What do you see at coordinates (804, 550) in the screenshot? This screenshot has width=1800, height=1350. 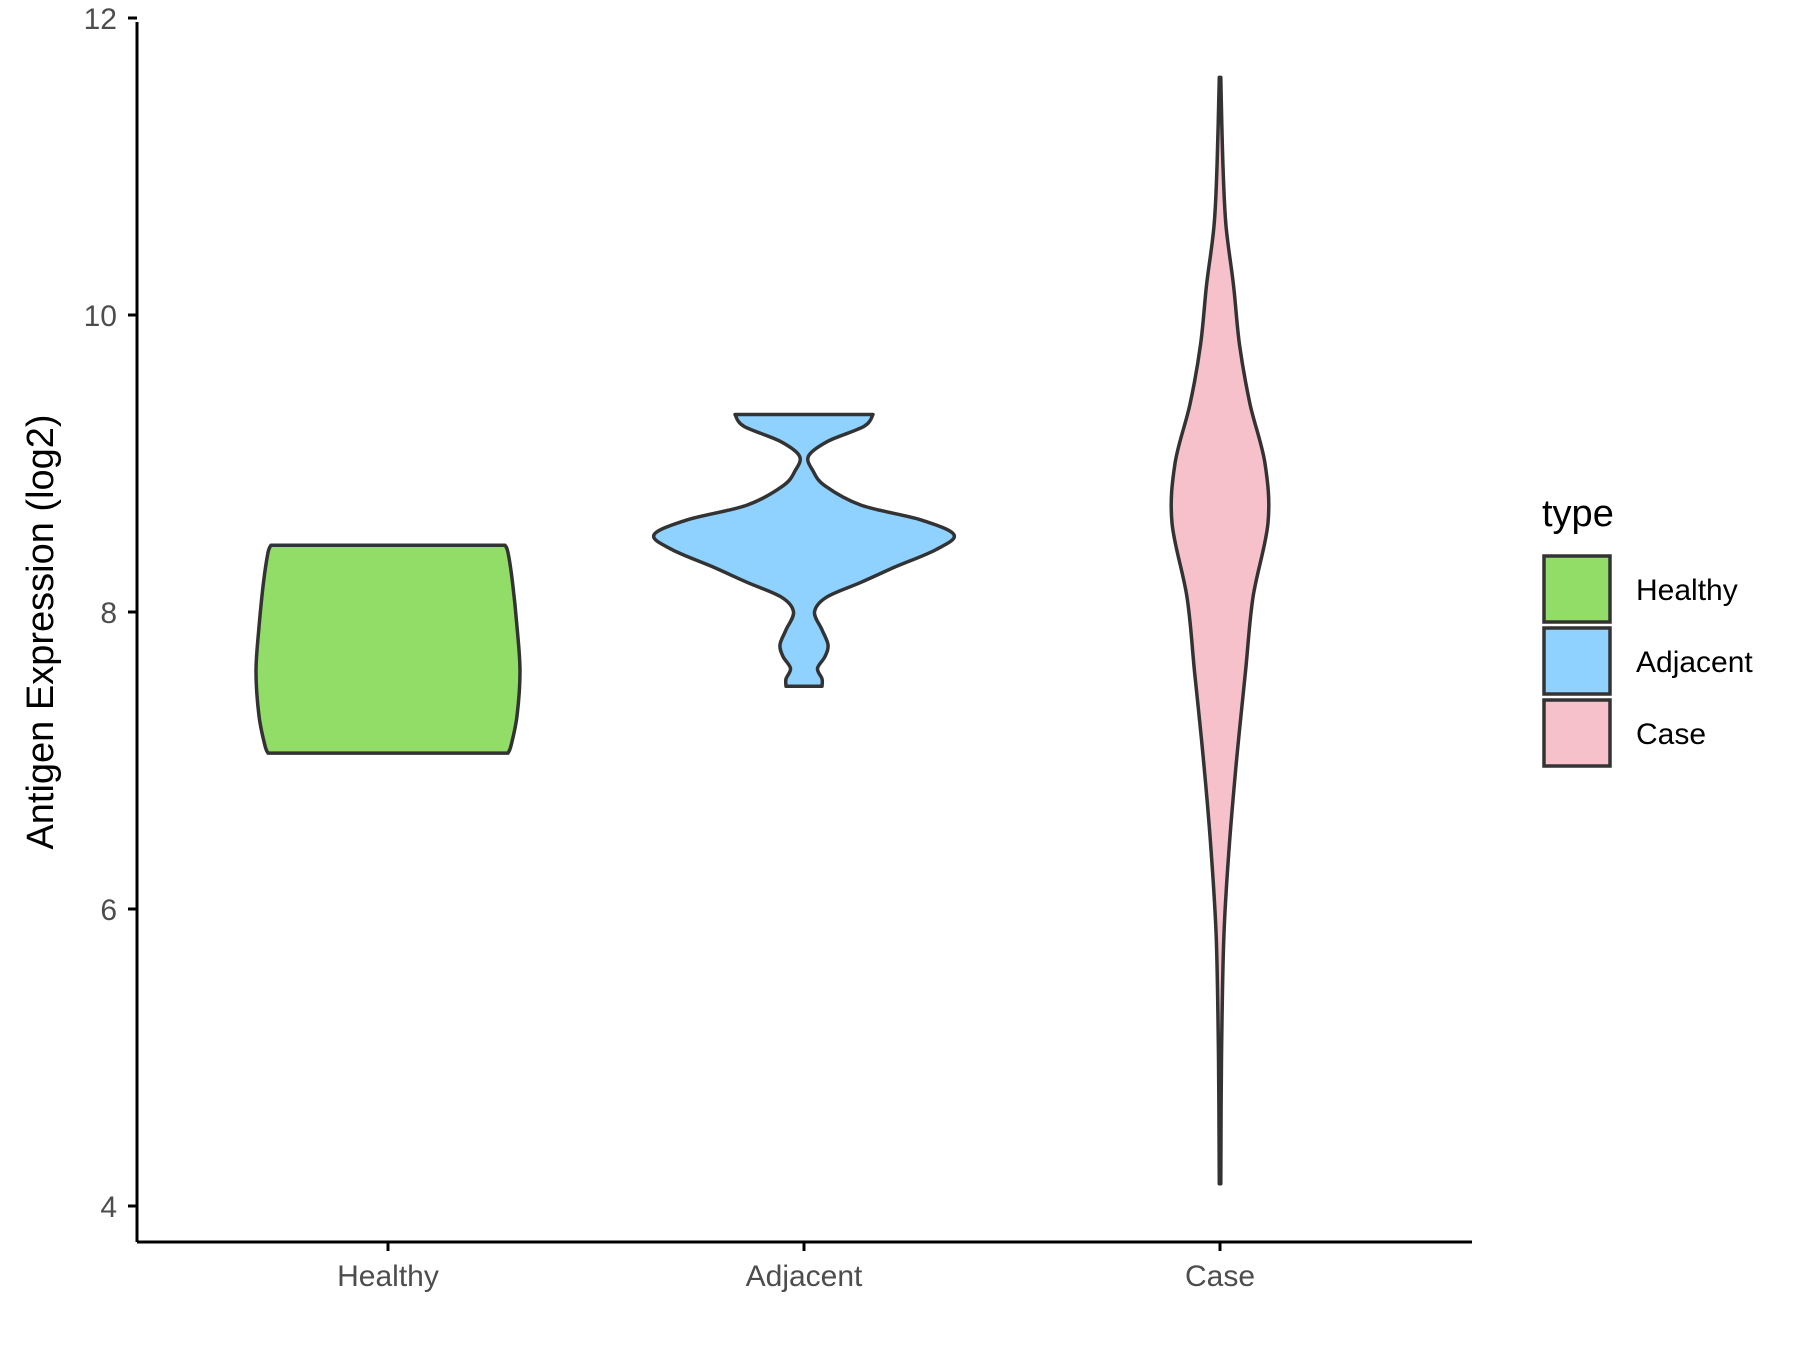 I see `violin-adjacent` at bounding box center [804, 550].